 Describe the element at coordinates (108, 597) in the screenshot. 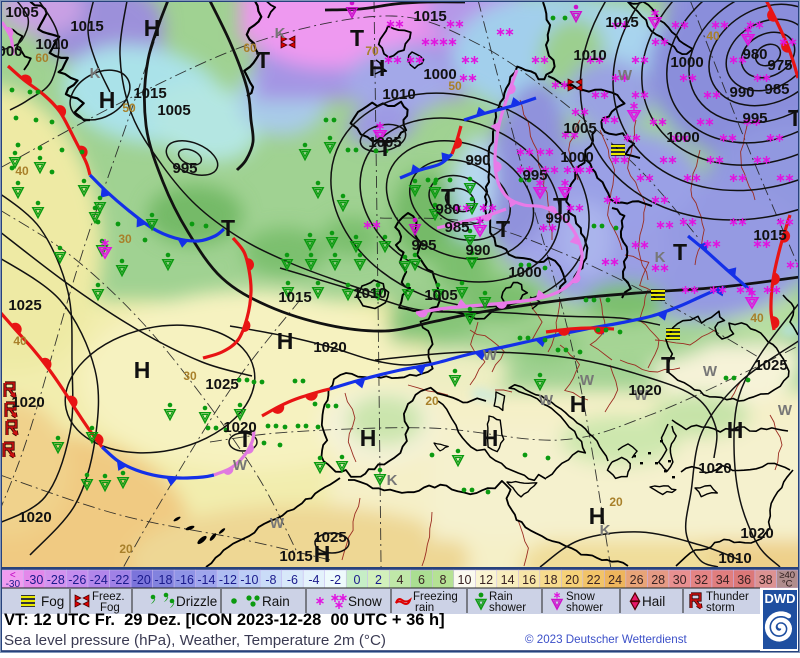

I see `svg-text: Freez.` at that location.